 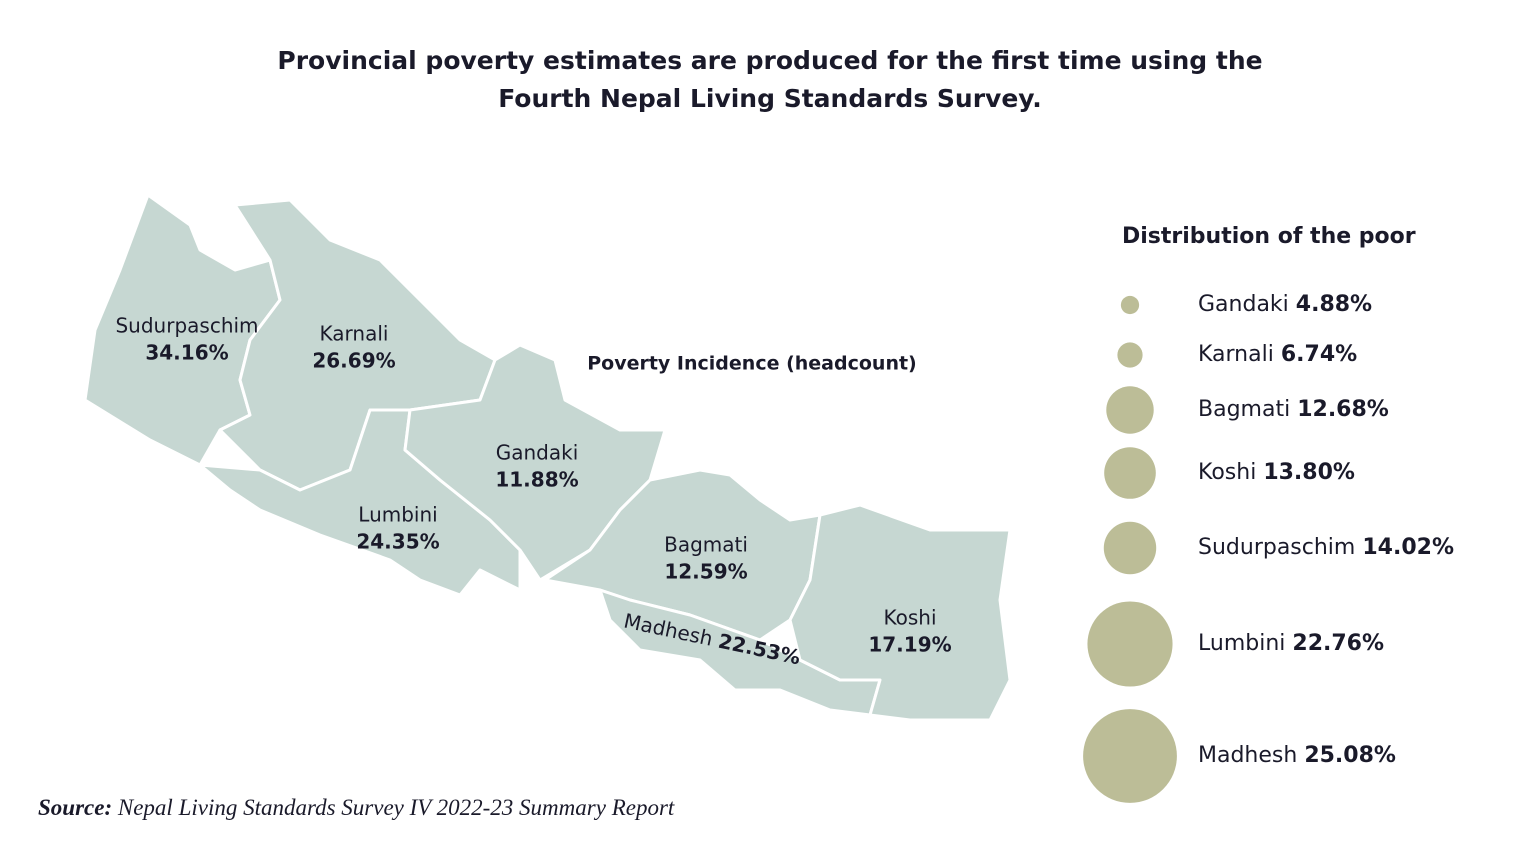 I want to click on title: Fourth Nepal Living Standards Survey., so click(x=770, y=98).